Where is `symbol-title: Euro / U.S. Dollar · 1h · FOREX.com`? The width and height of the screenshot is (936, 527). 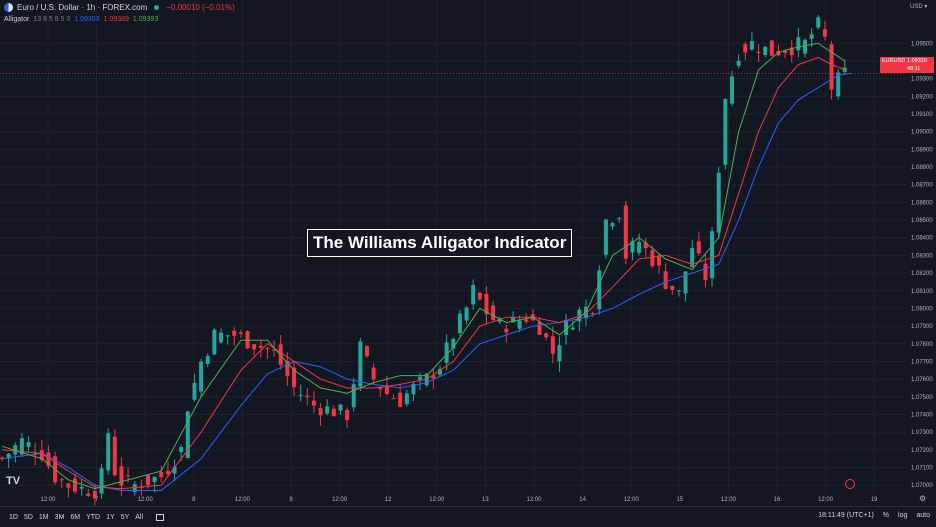 symbol-title: Euro / U.S. Dollar · 1h · FOREX.com is located at coordinates (82, 7).